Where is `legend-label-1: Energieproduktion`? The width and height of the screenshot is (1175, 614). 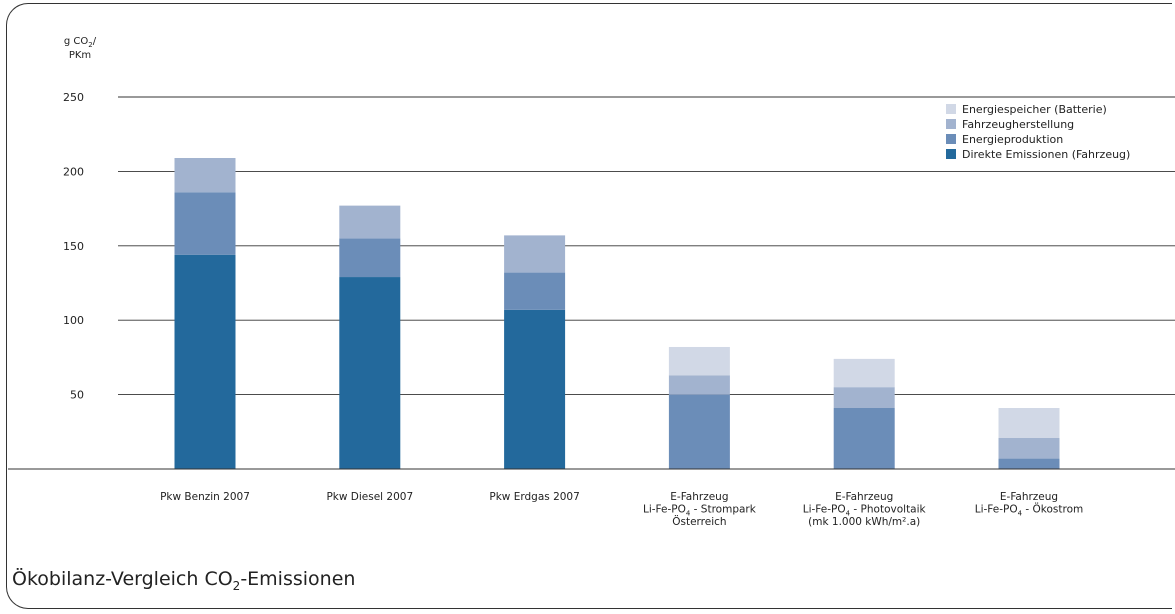 legend-label-1: Energieproduktion is located at coordinates (1012, 139).